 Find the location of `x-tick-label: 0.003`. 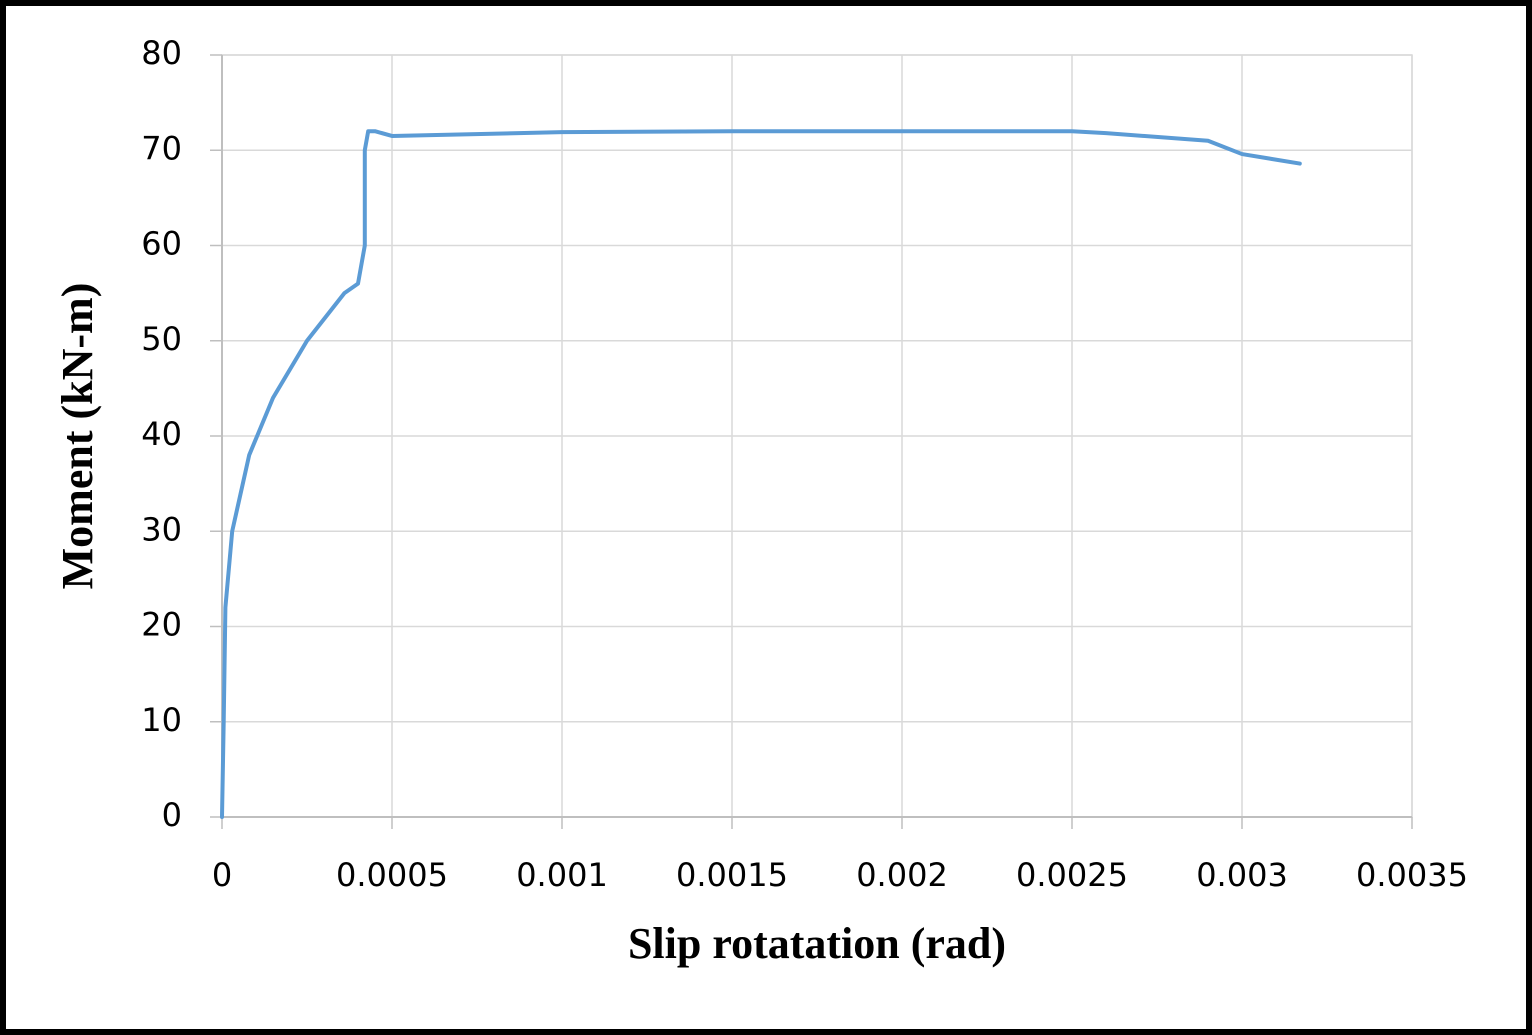

x-tick-label: 0.003 is located at coordinates (1242, 875).